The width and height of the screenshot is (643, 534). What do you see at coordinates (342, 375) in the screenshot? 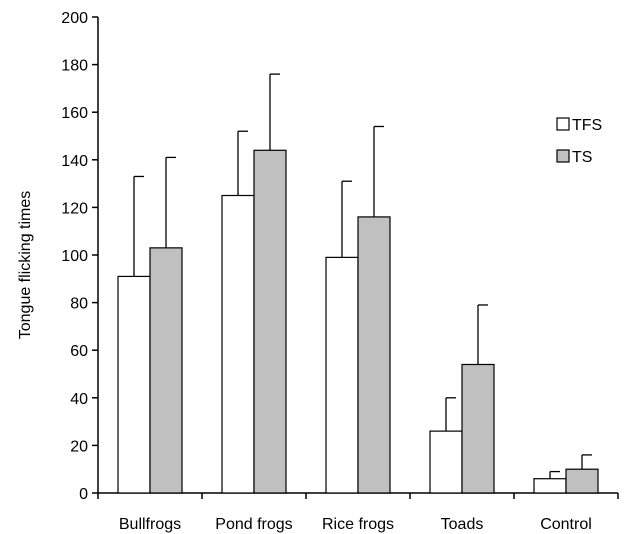
I see `bar-tfs-rice-frogs` at bounding box center [342, 375].